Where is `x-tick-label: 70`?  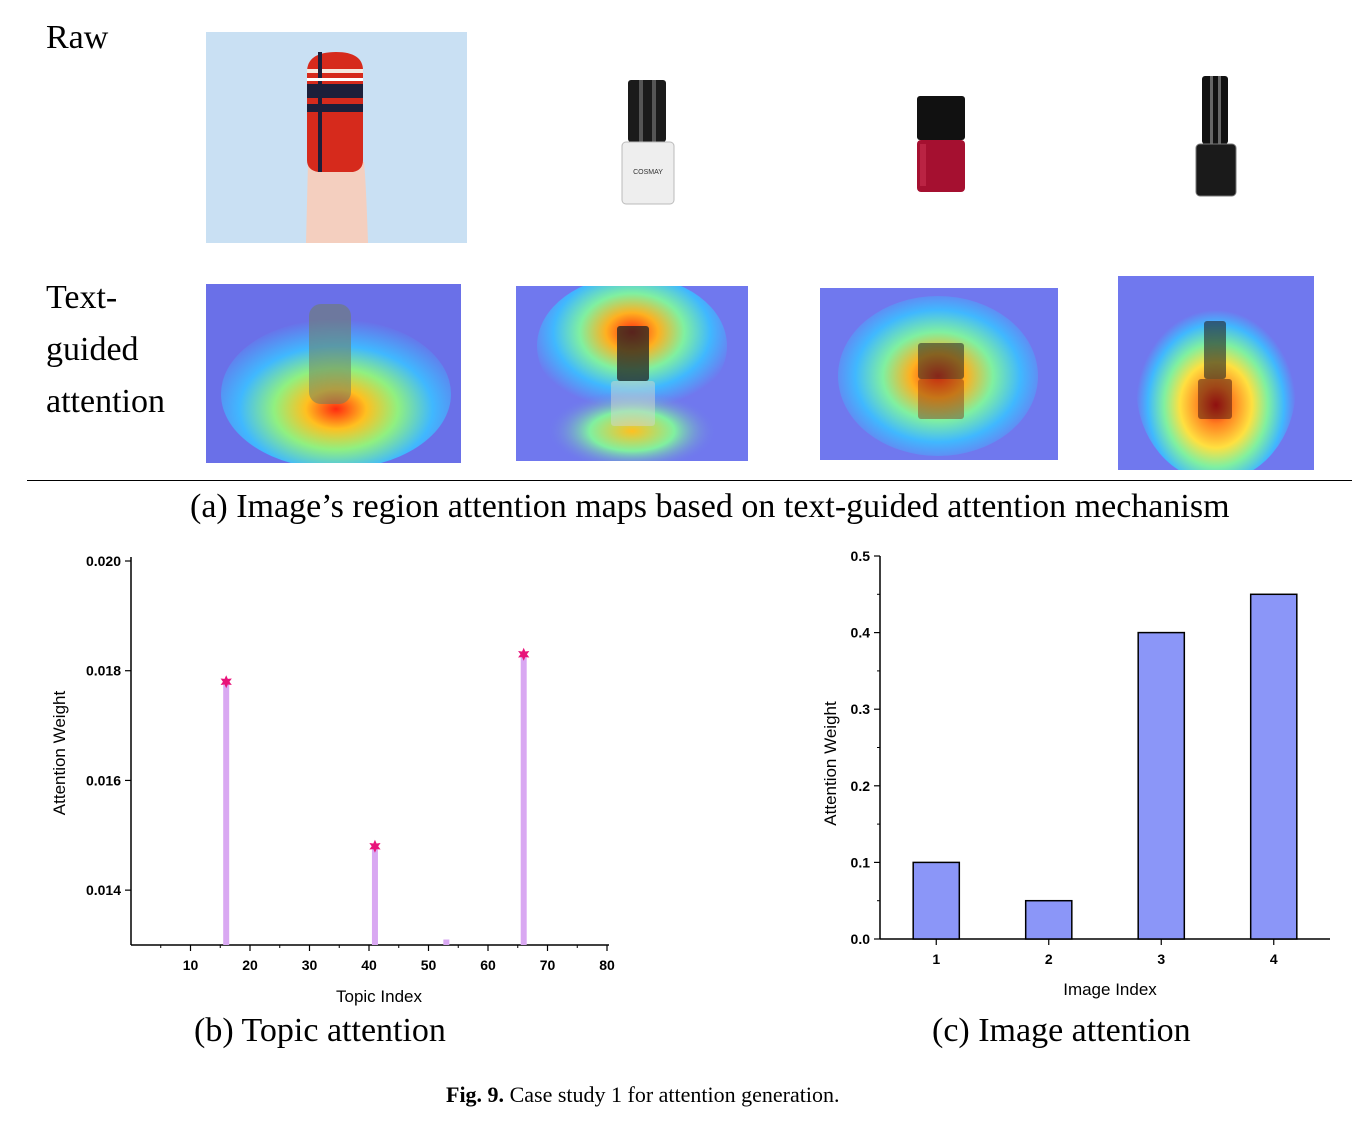
x-tick-label: 70 is located at coordinates (548, 965).